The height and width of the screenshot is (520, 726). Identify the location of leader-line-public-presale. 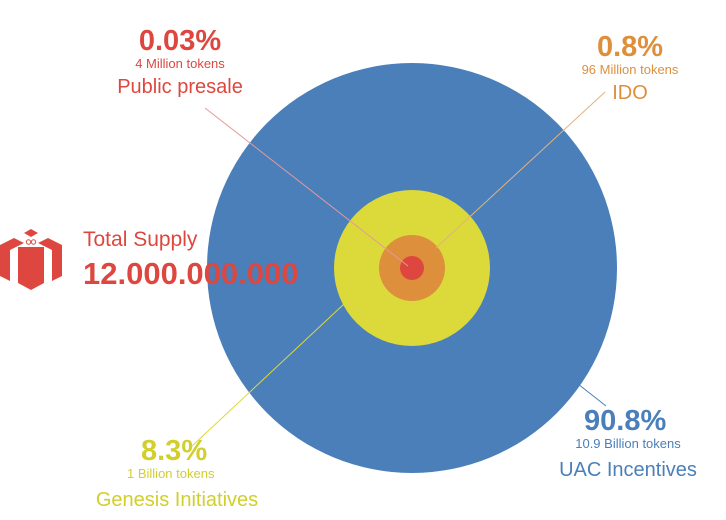
(306, 187).